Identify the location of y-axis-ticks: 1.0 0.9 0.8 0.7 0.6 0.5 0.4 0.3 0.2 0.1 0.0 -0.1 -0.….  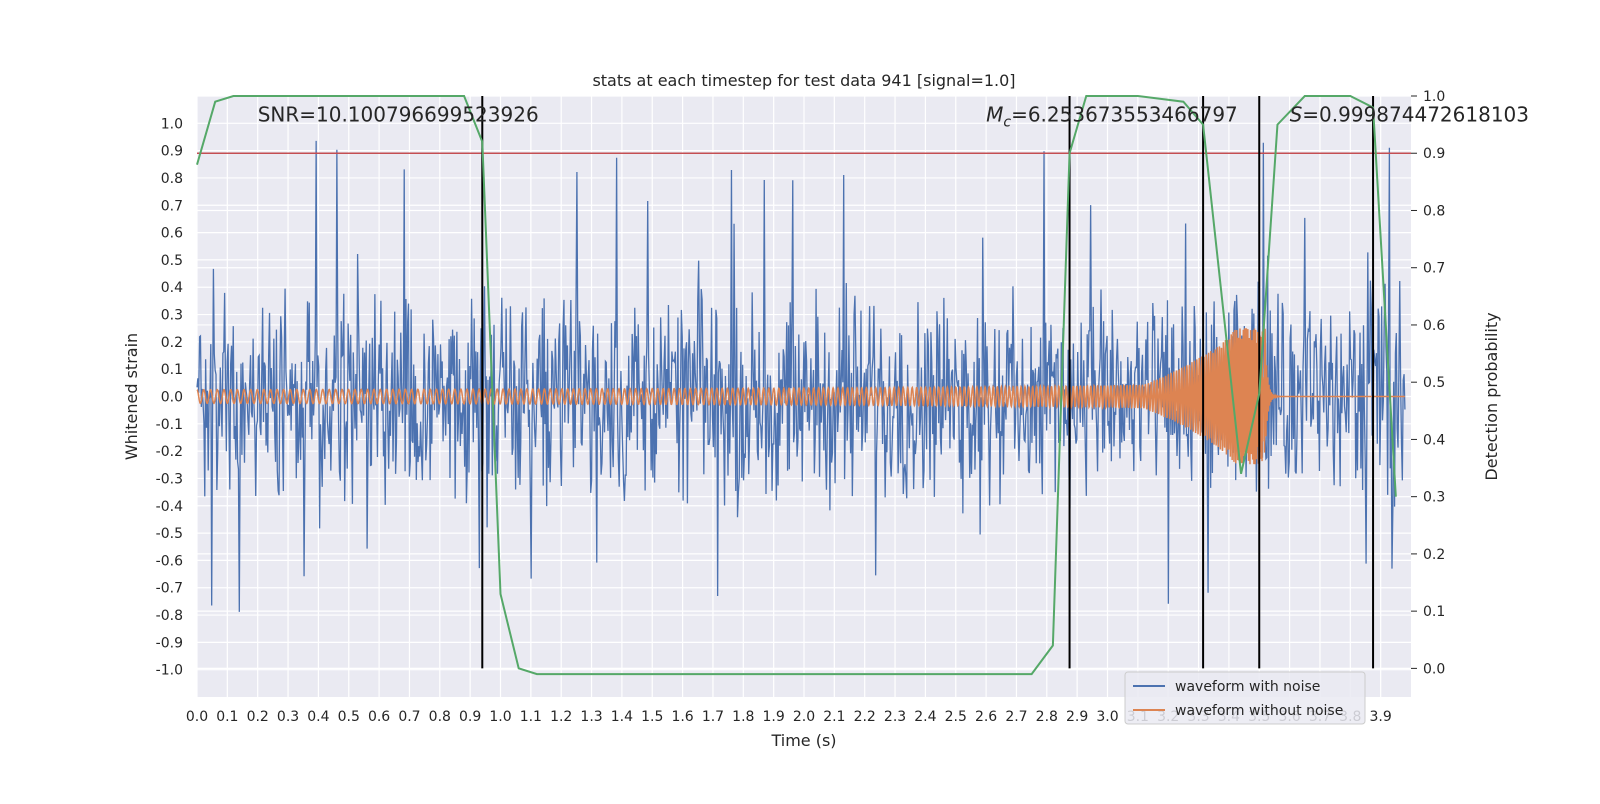
(169, 397).